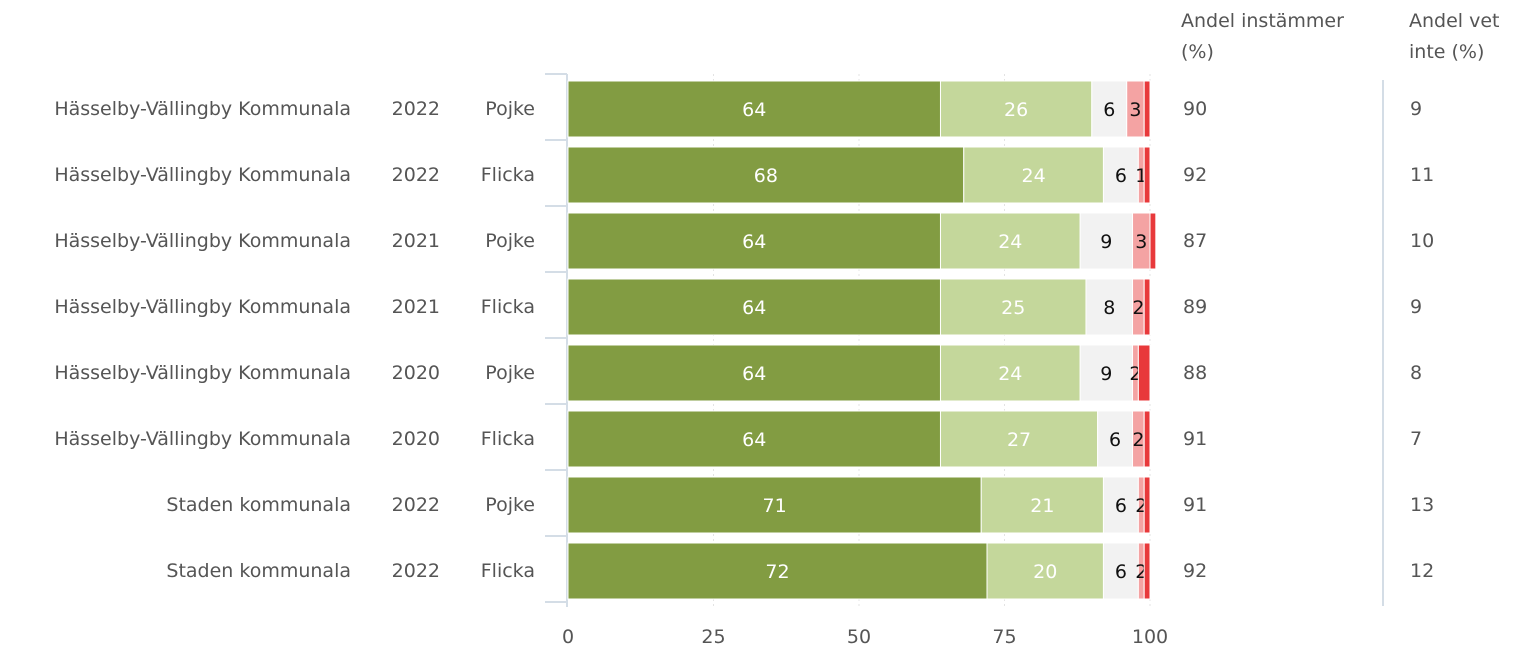 Image resolution: width=1538 pixels, height=651 pixels. I want to click on x-tick-label: 50, so click(859, 637).